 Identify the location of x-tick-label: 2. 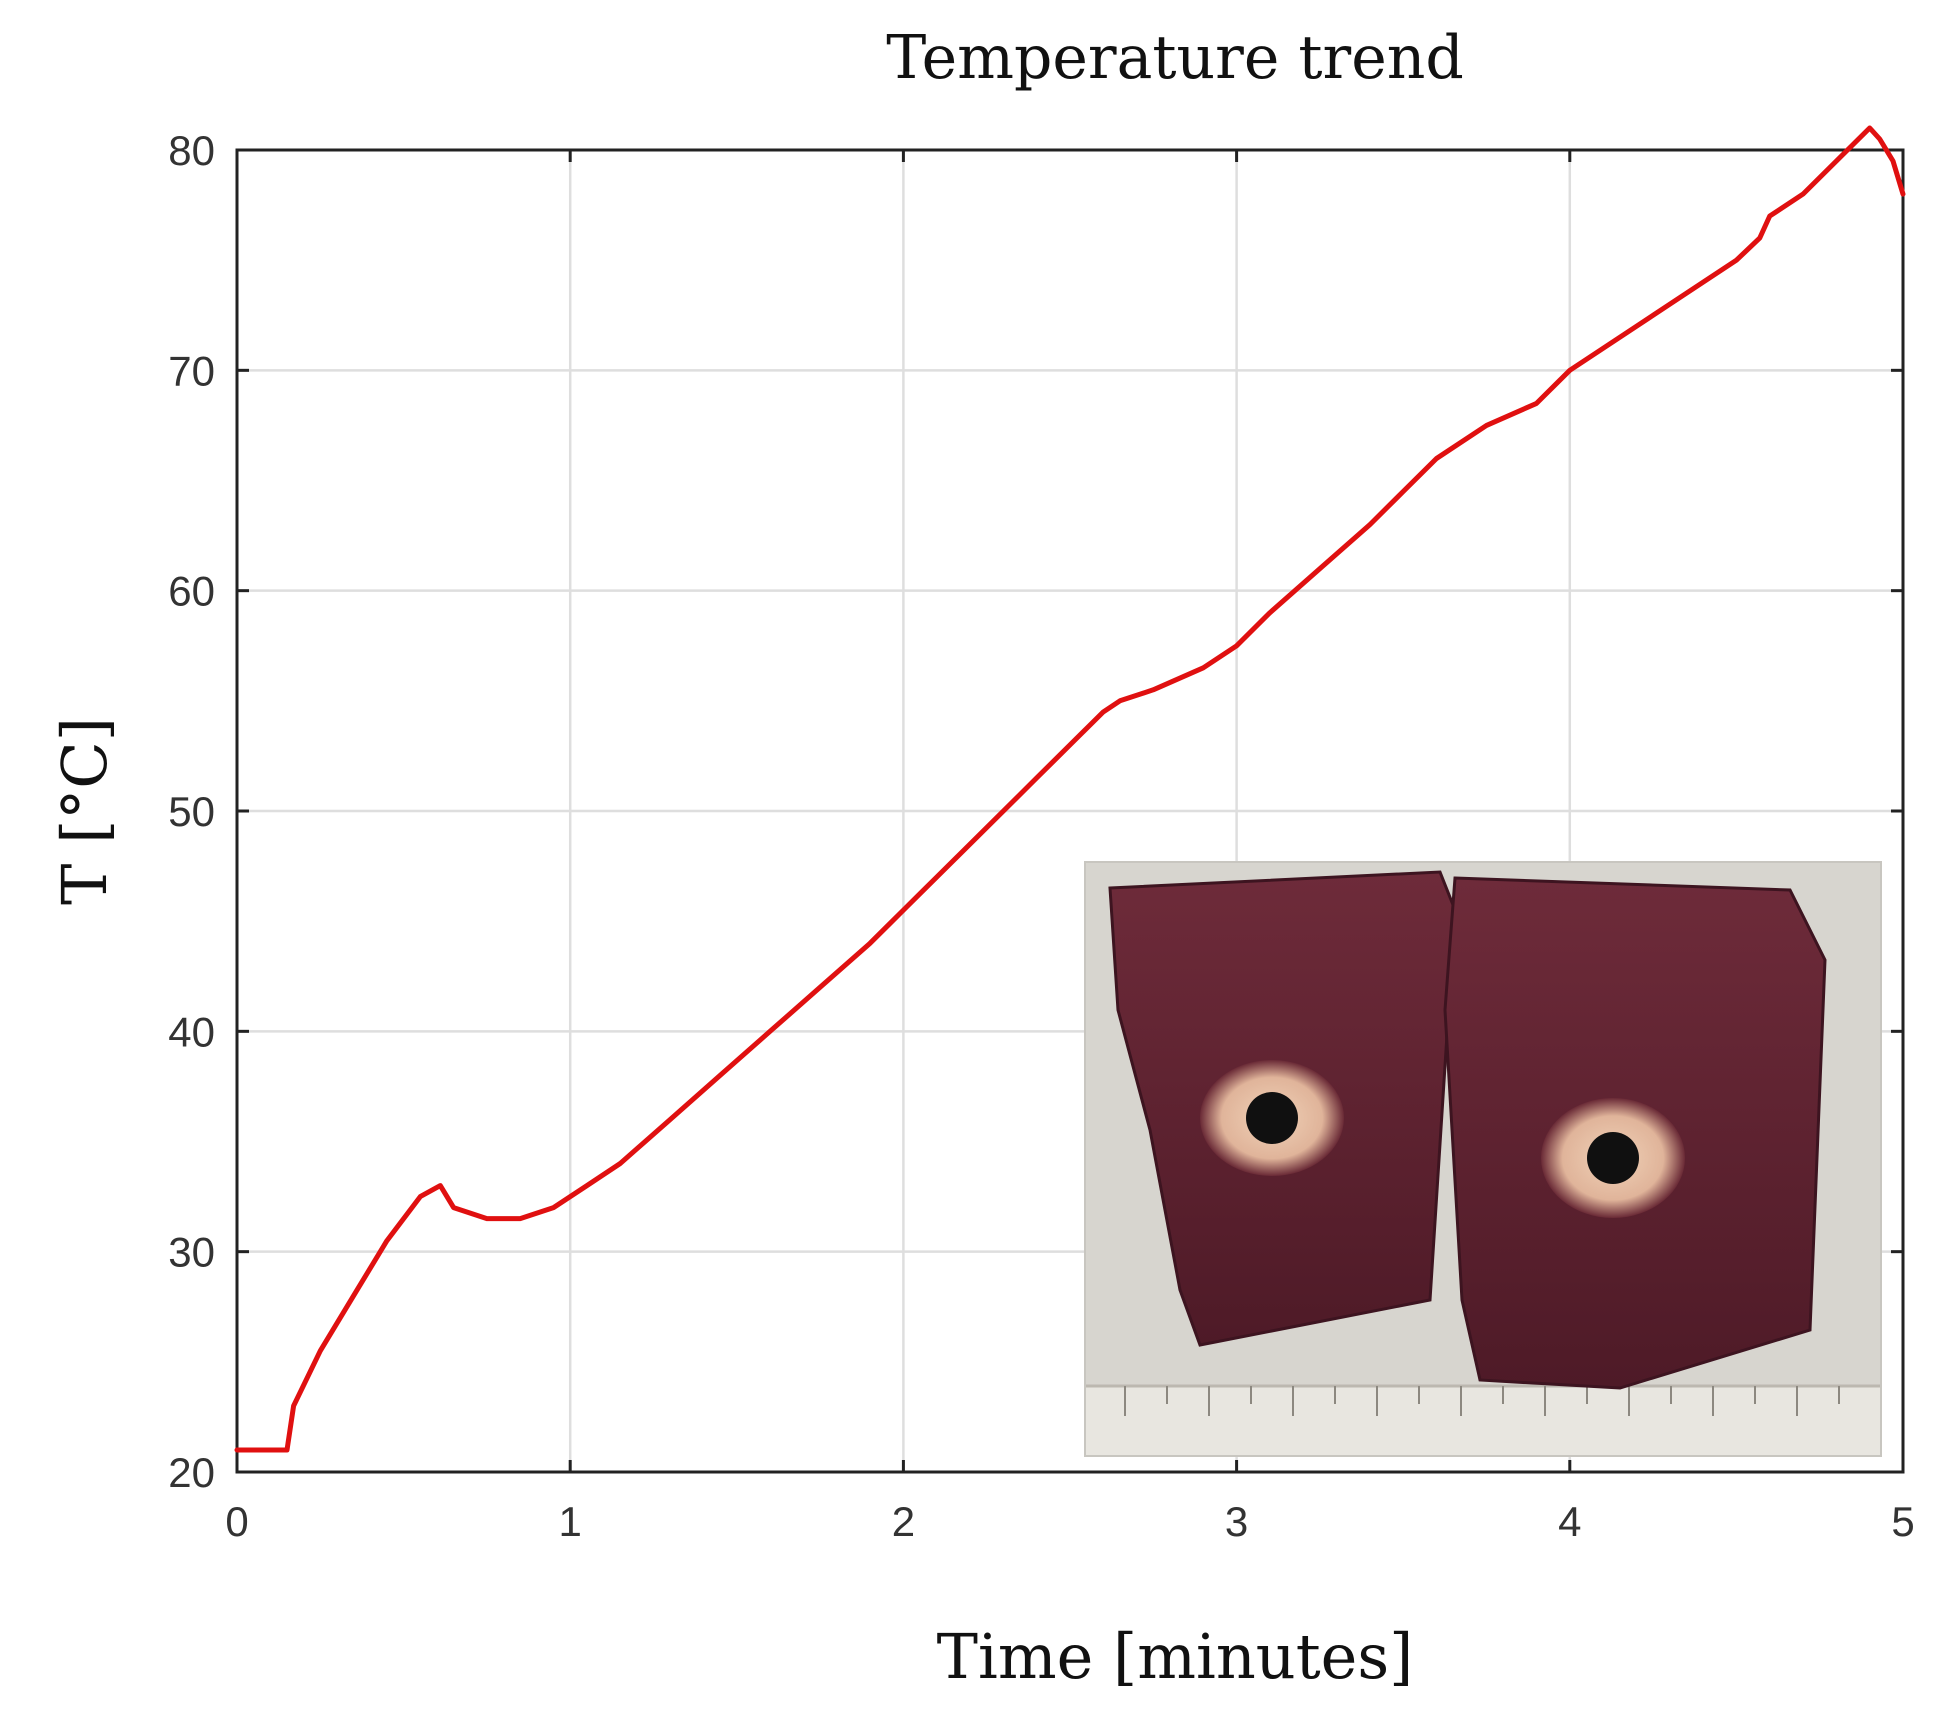
(903, 1521).